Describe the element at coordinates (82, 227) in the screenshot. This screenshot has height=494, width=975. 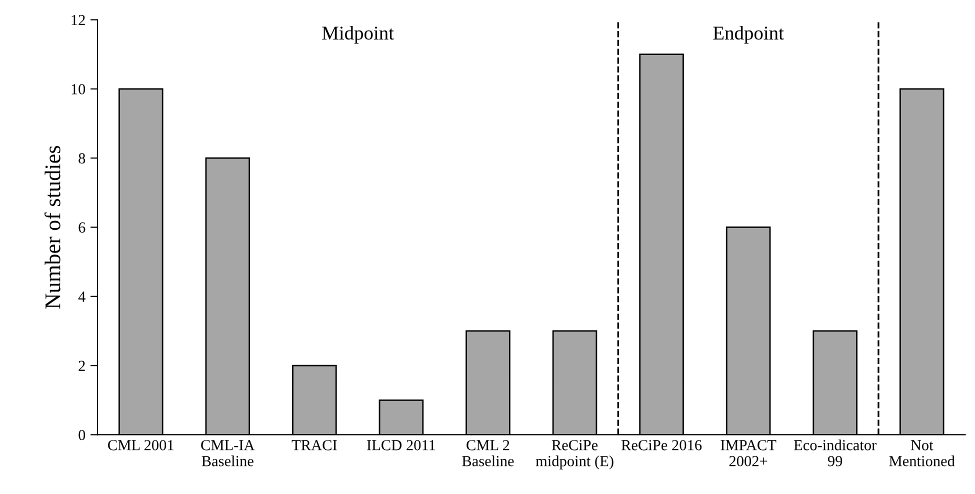
I see `y-tick-label: 6` at that location.